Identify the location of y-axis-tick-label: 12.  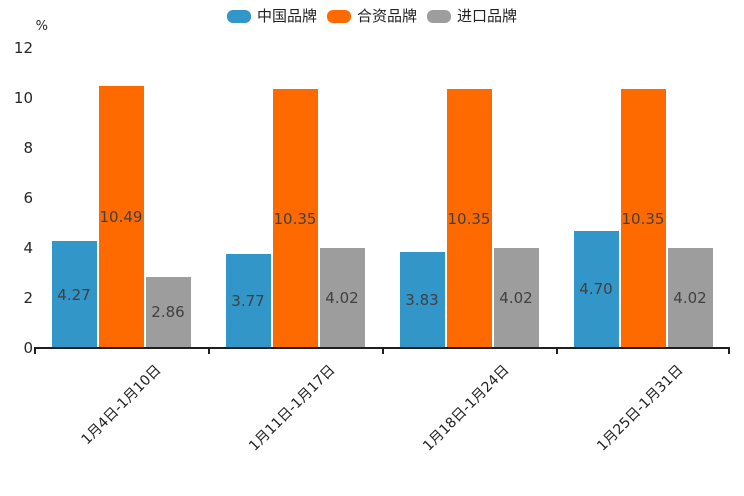
(23, 48).